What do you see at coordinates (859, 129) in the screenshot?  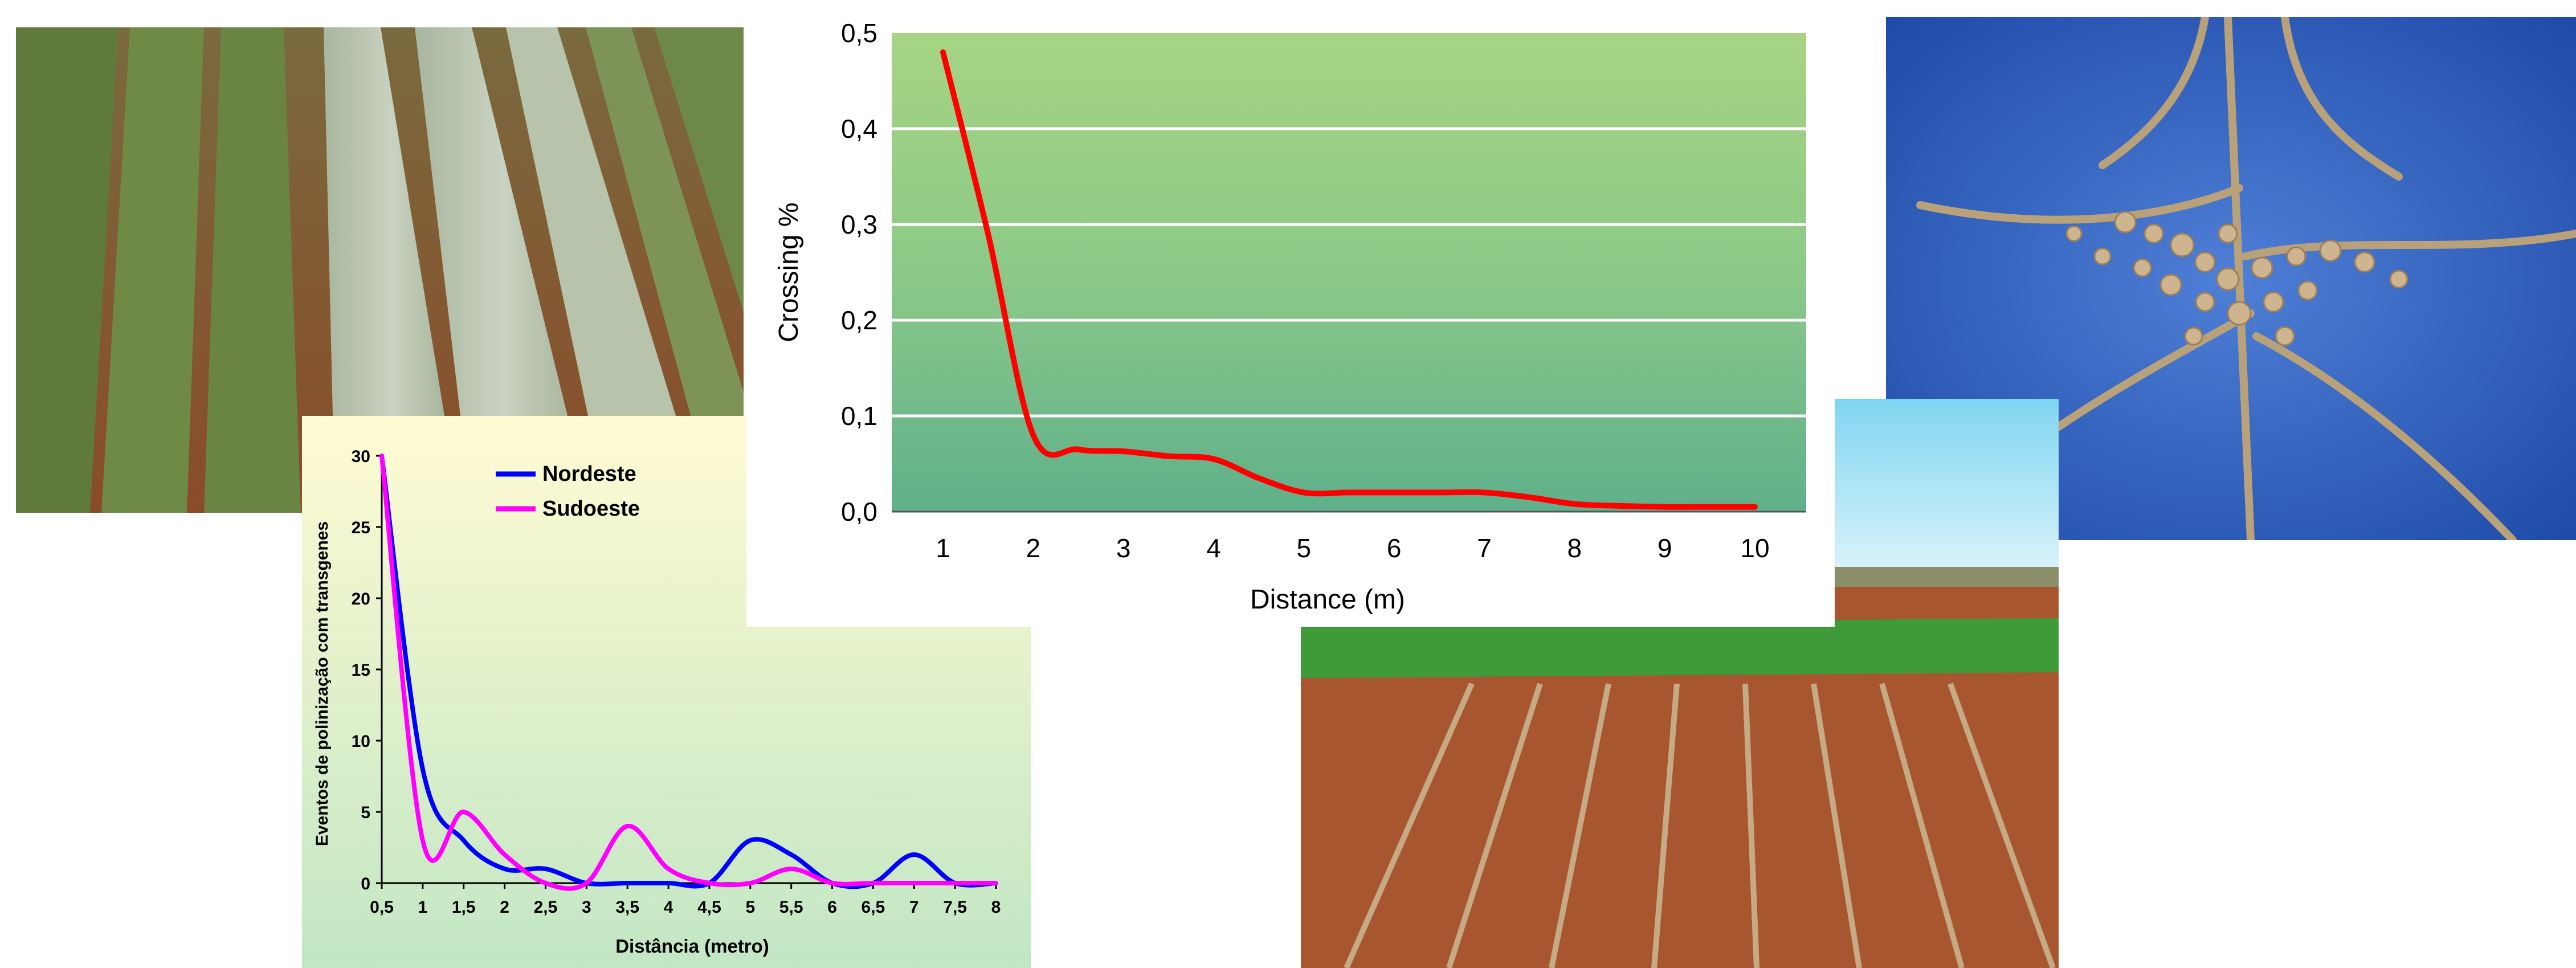 I see `chart1-ytick-label: 0,4` at bounding box center [859, 129].